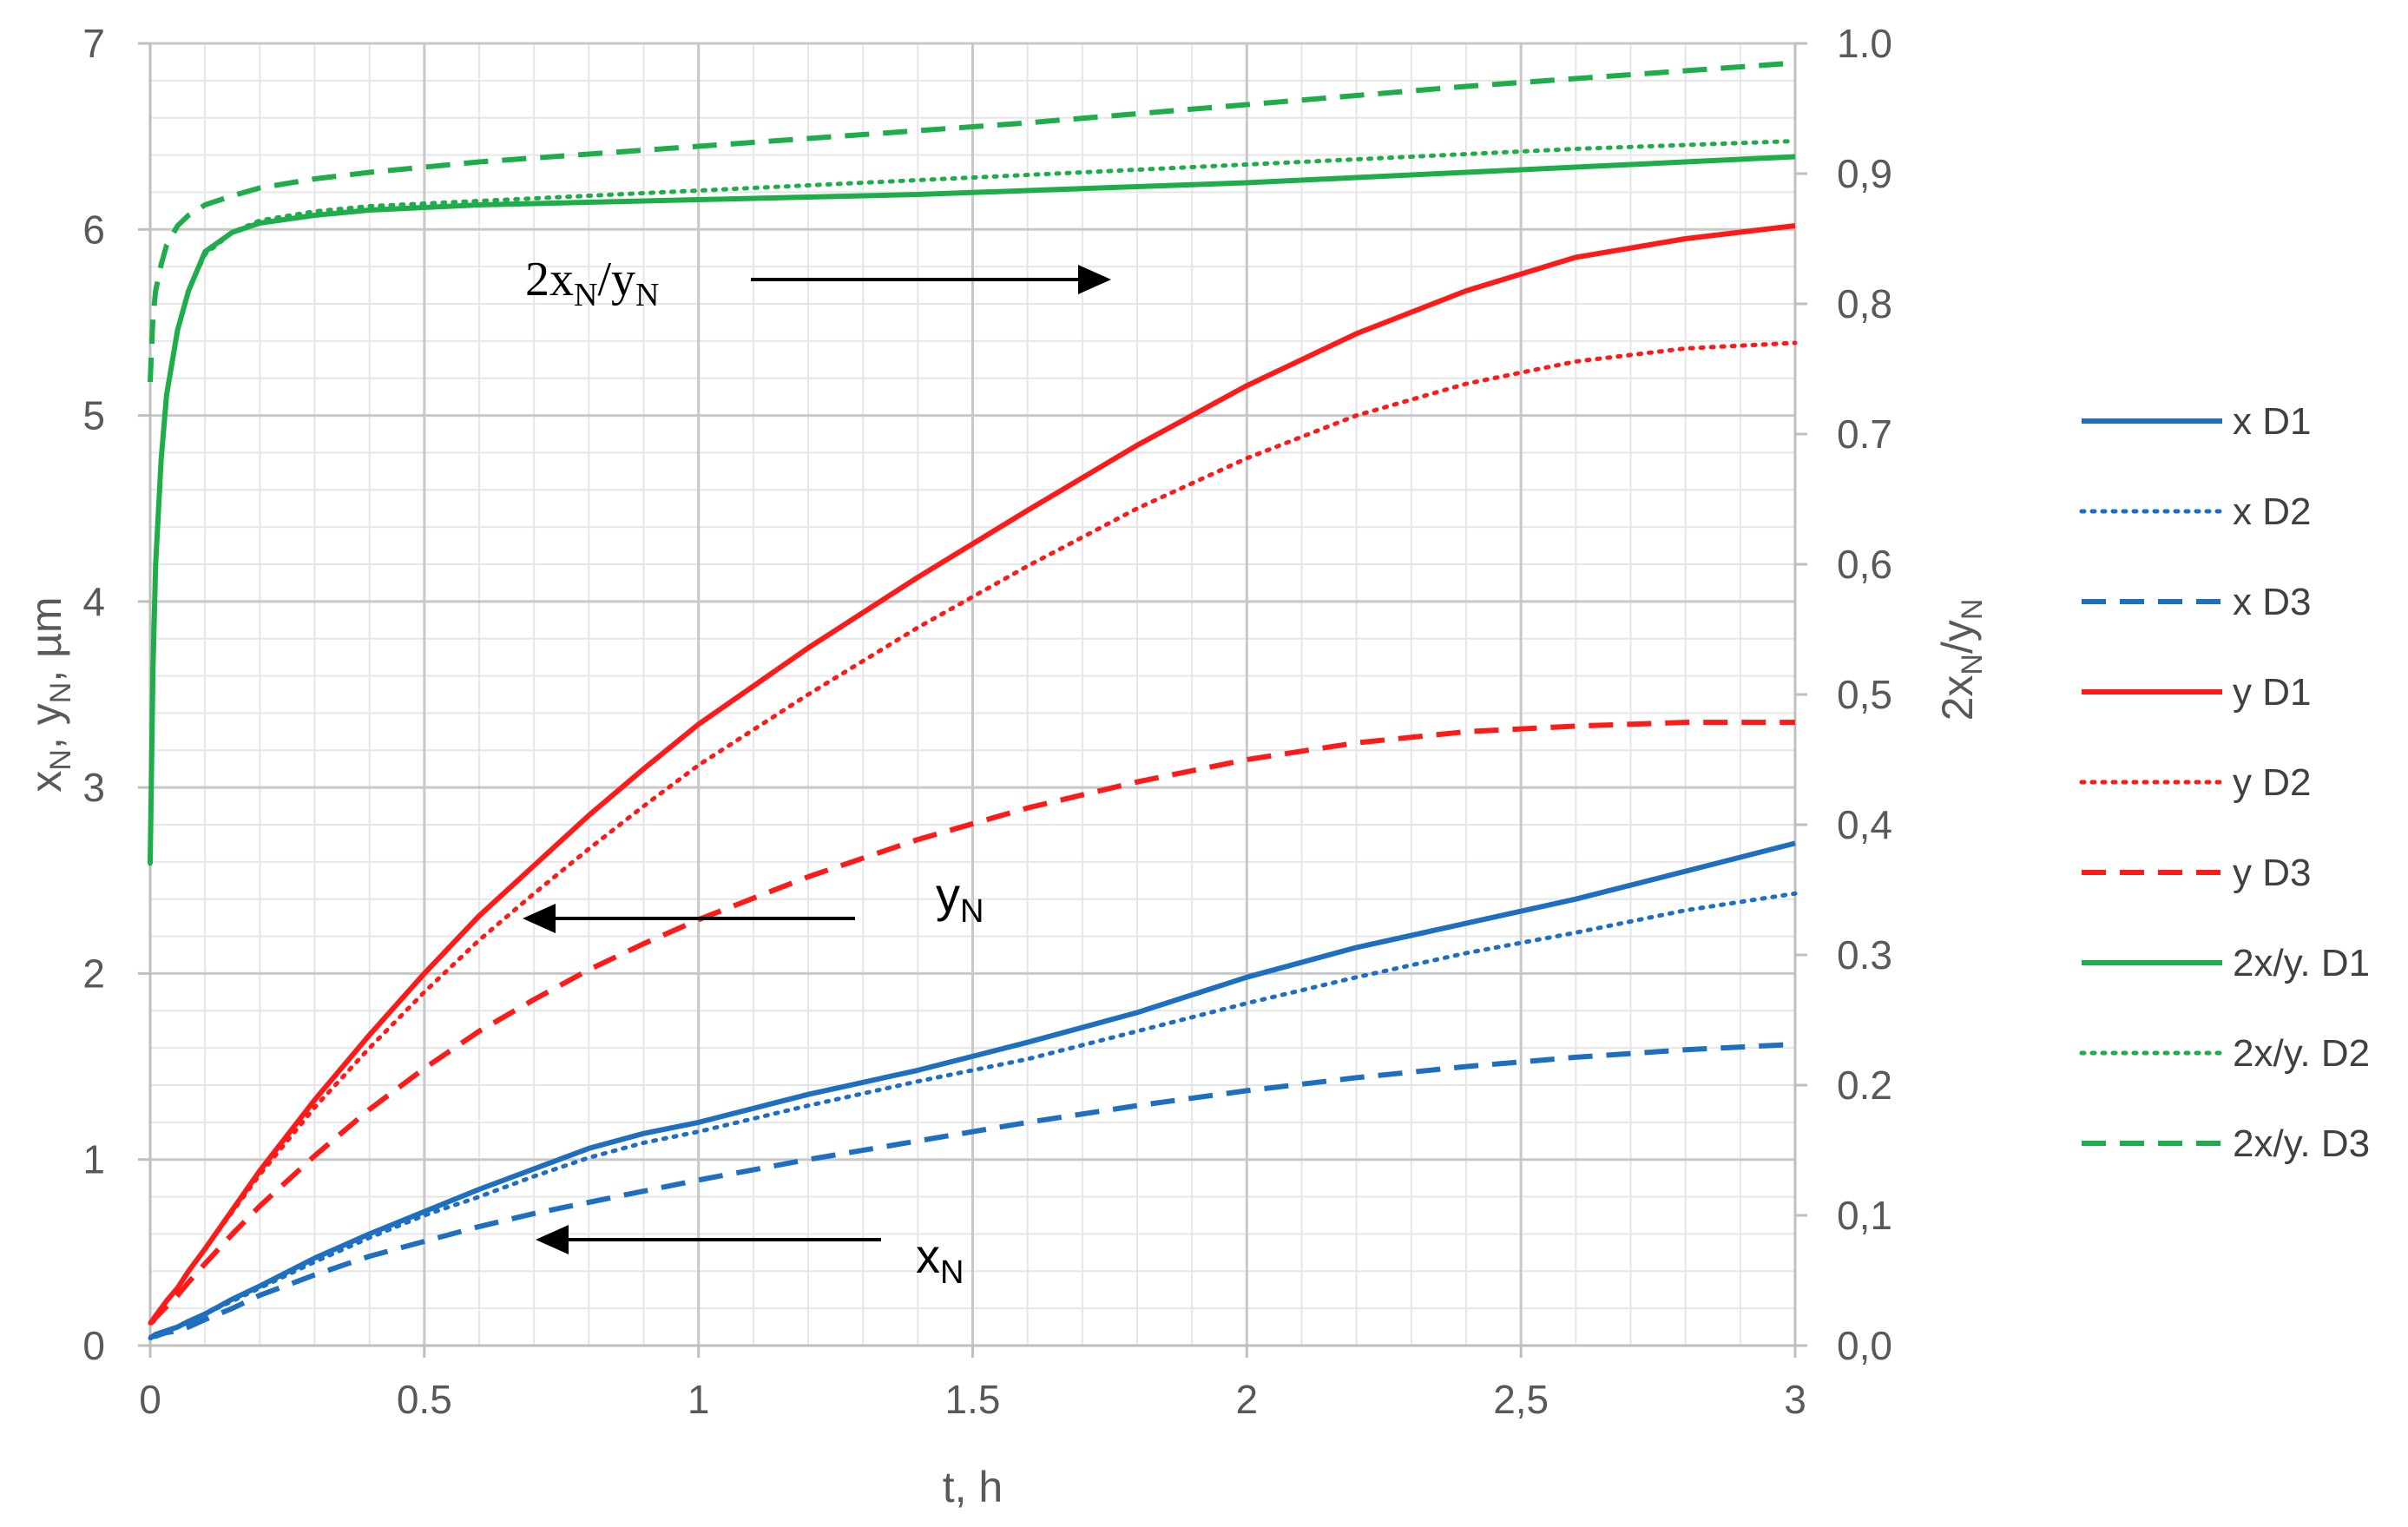  What do you see at coordinates (1864, 434) in the screenshot?
I see `y-right-tick-label: 0.7` at bounding box center [1864, 434].